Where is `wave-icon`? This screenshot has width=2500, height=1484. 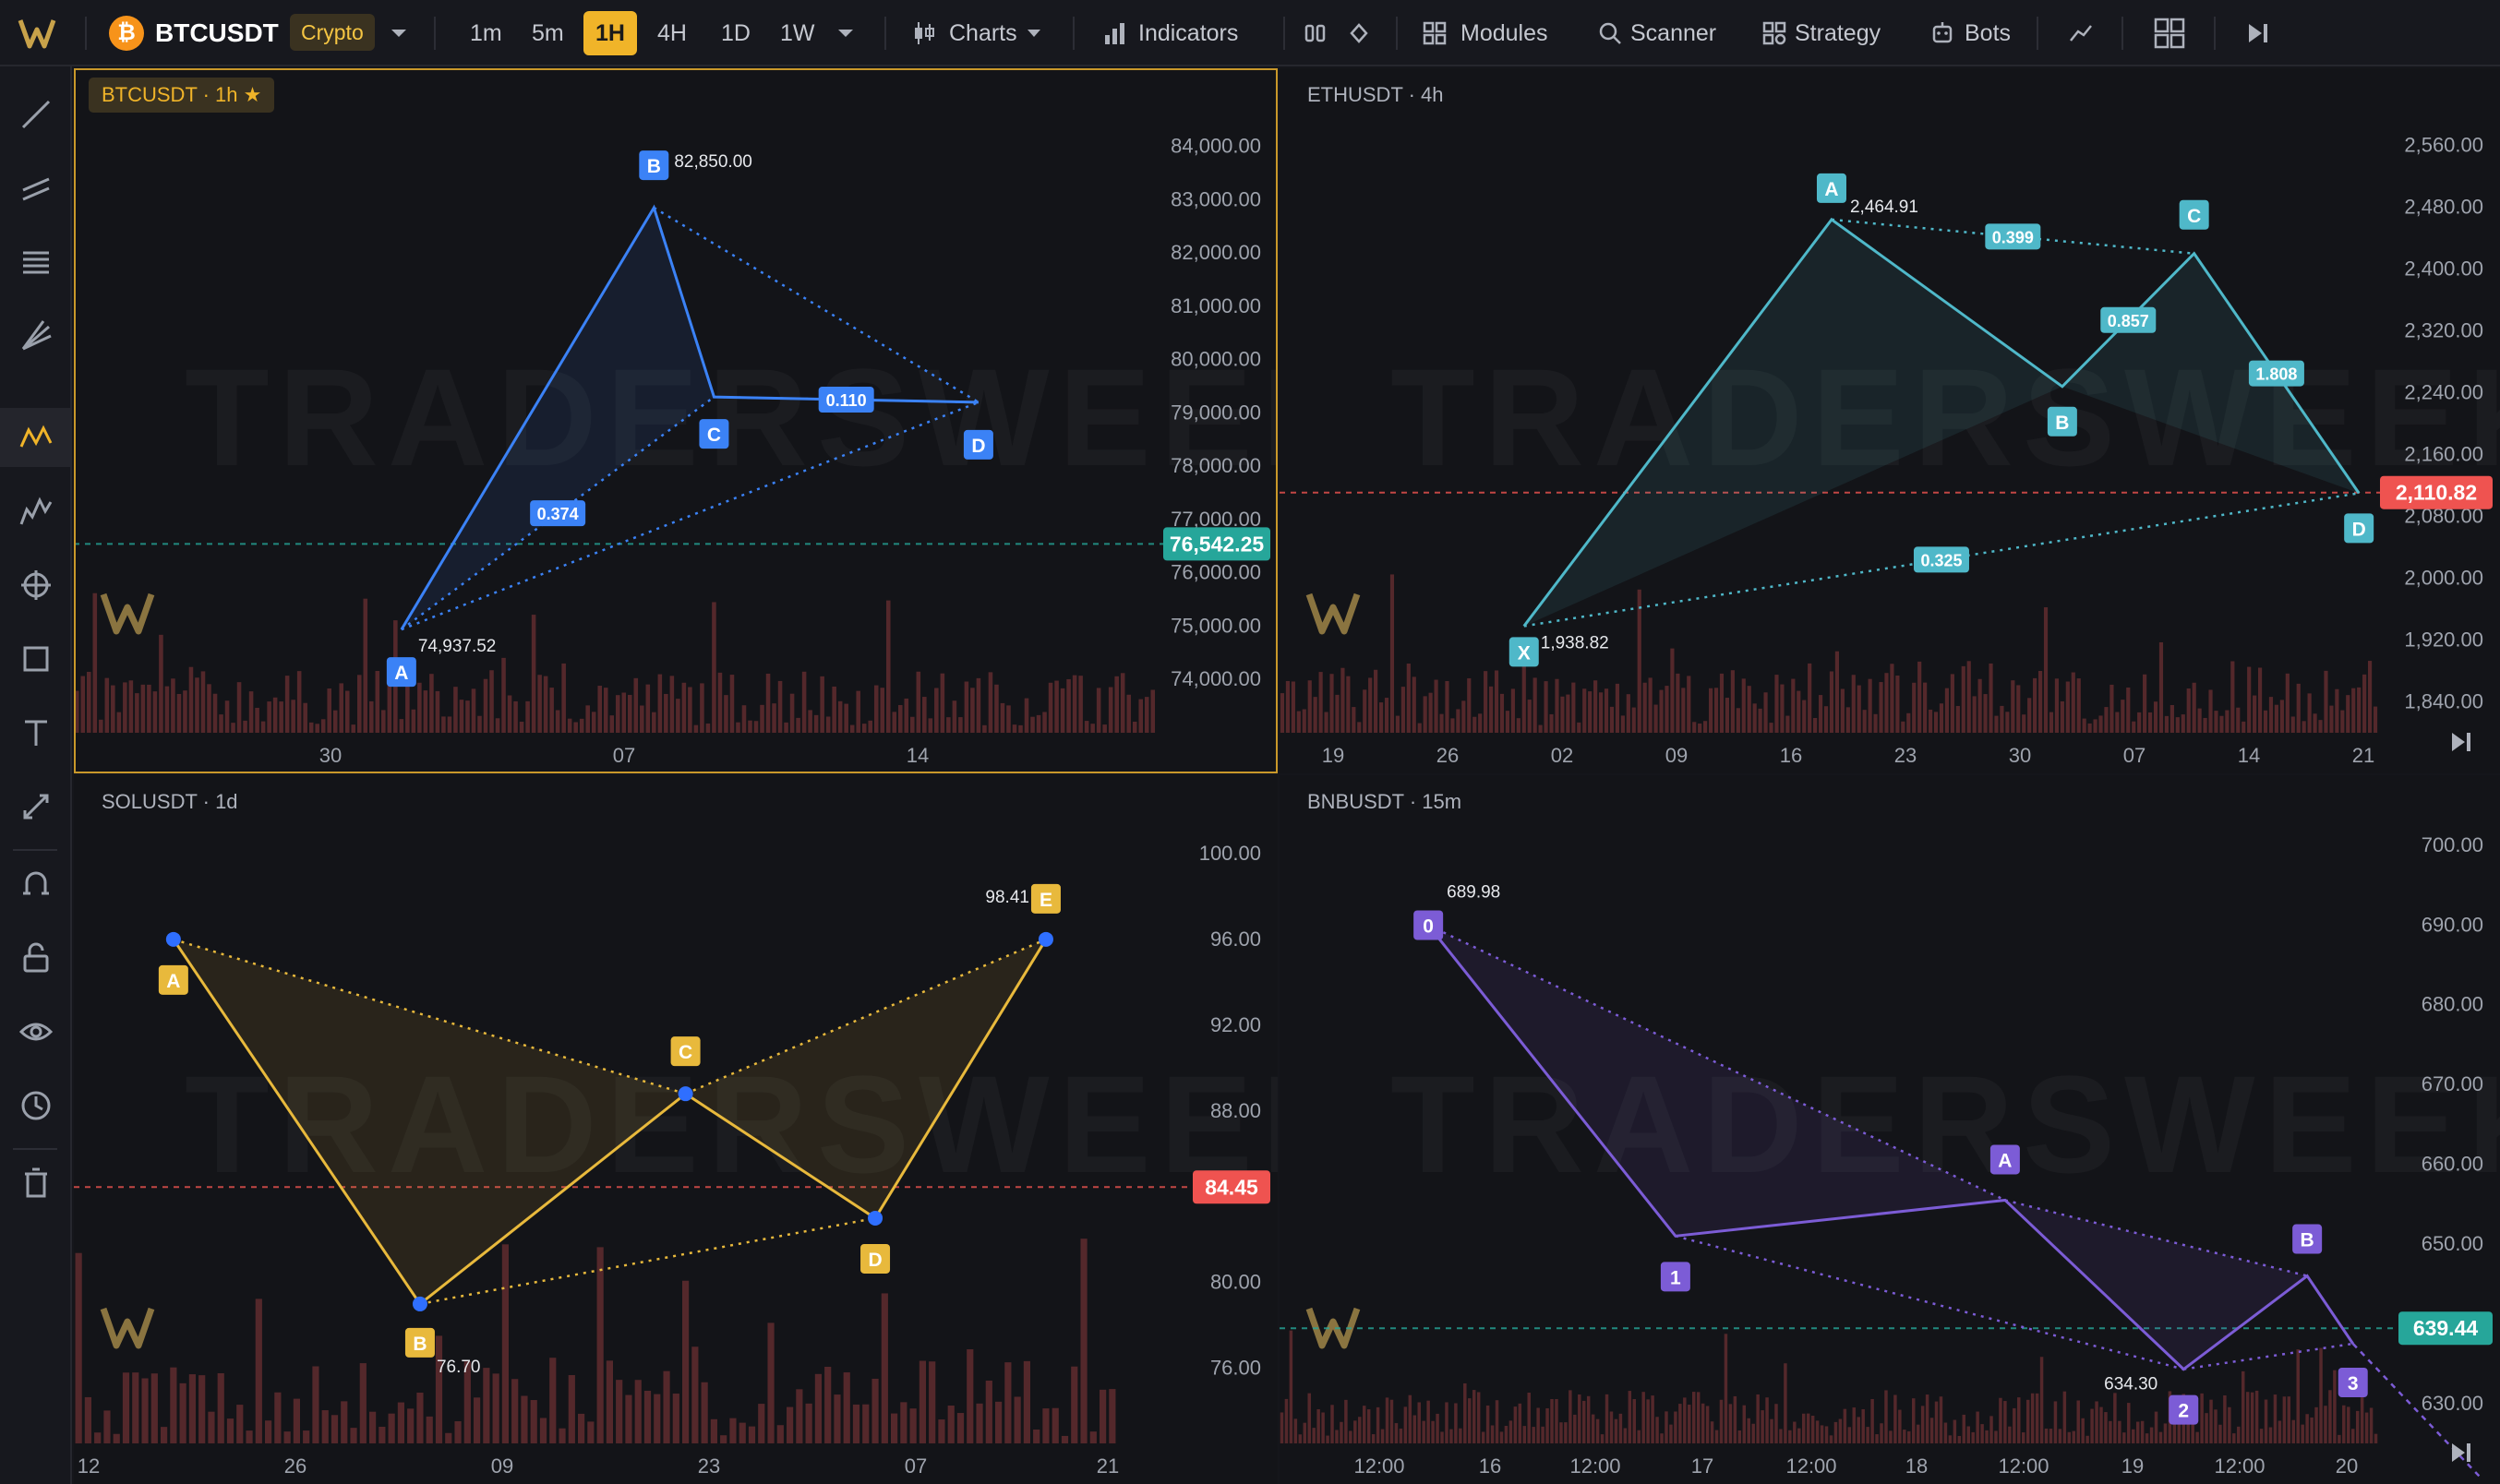
wave-icon is located at coordinates (36, 511).